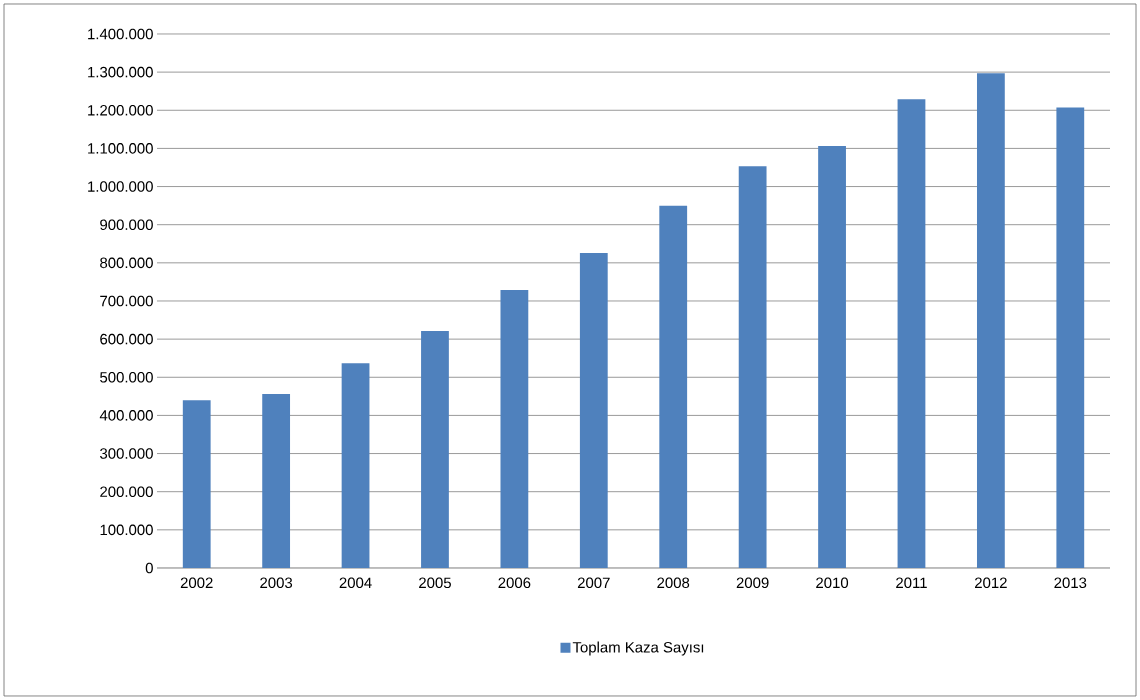 This screenshot has height=700, width=1140. Describe the element at coordinates (126, 224) in the screenshot. I see `y-tick-label: 900.000` at that location.